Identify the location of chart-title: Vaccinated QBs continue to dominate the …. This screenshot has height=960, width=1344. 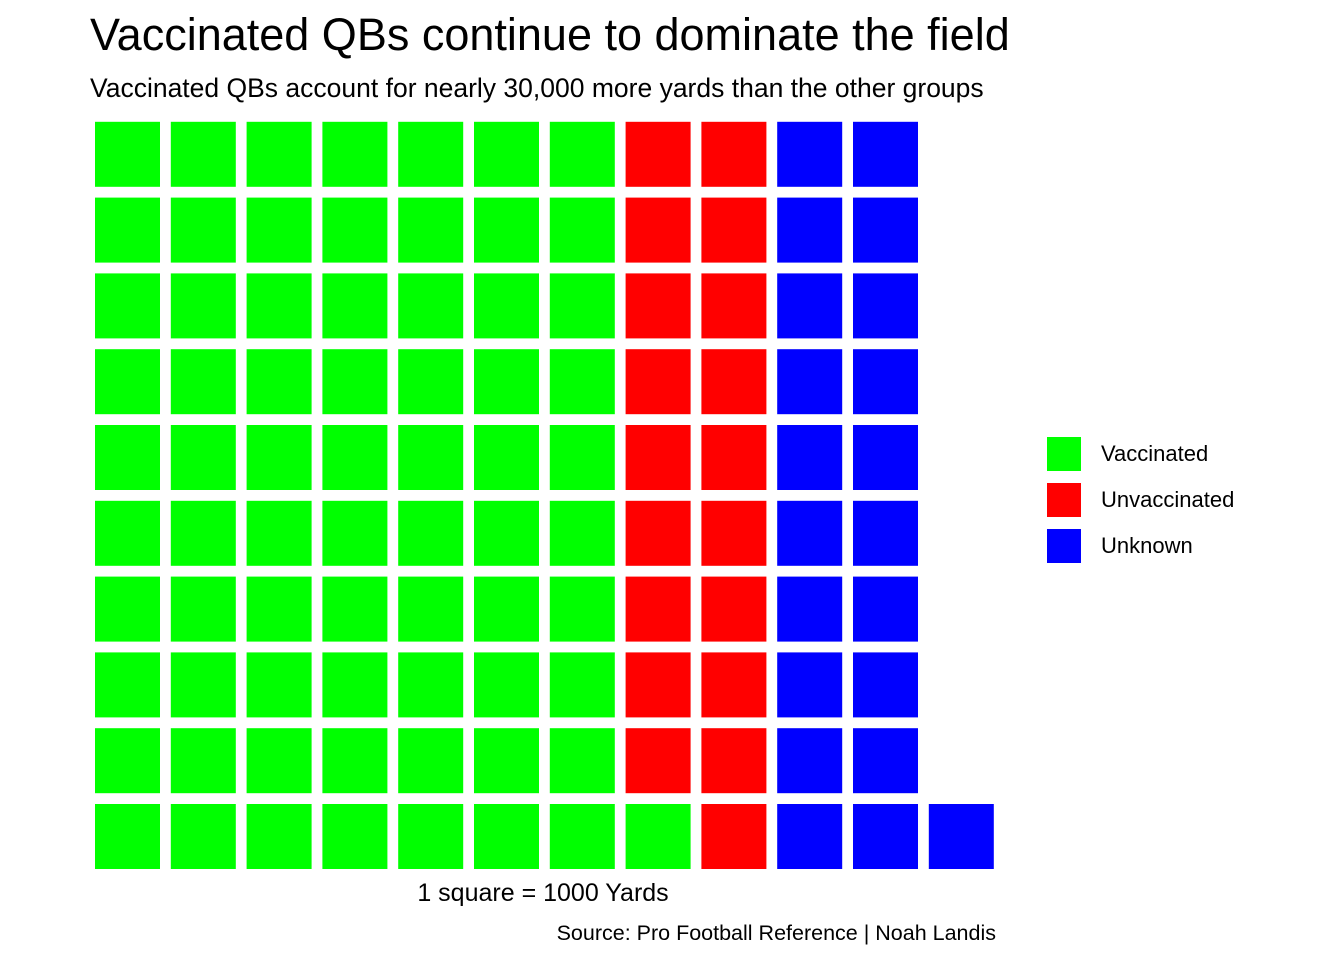
(550, 34).